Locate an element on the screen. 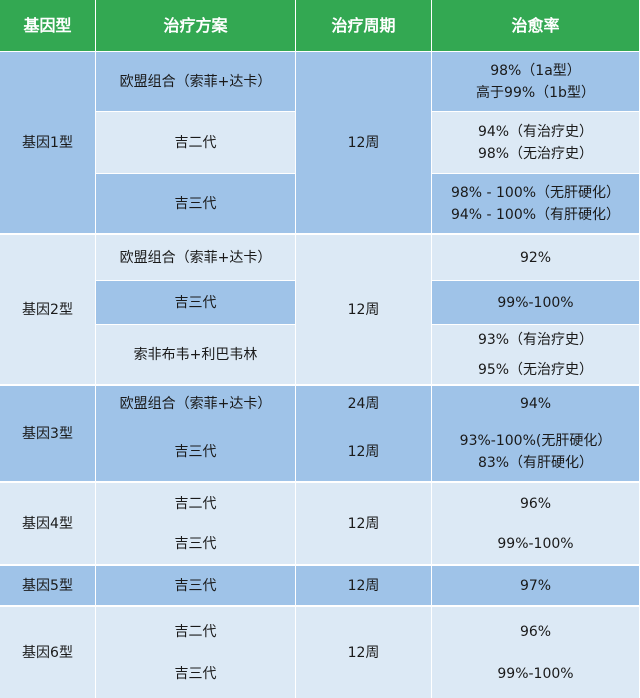  genotype-2-plan-2: 吉三代 is located at coordinates (196, 303).